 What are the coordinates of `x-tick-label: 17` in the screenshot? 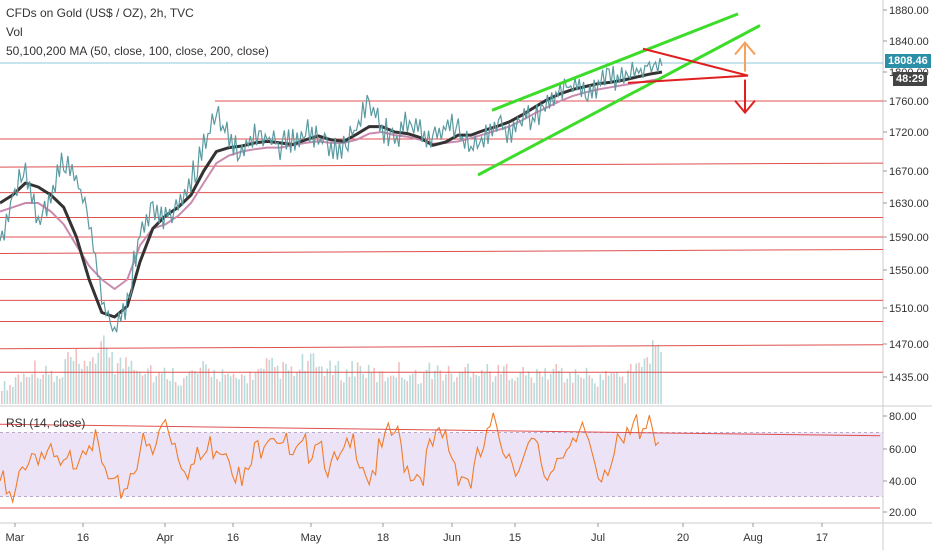 It's located at (822, 538).